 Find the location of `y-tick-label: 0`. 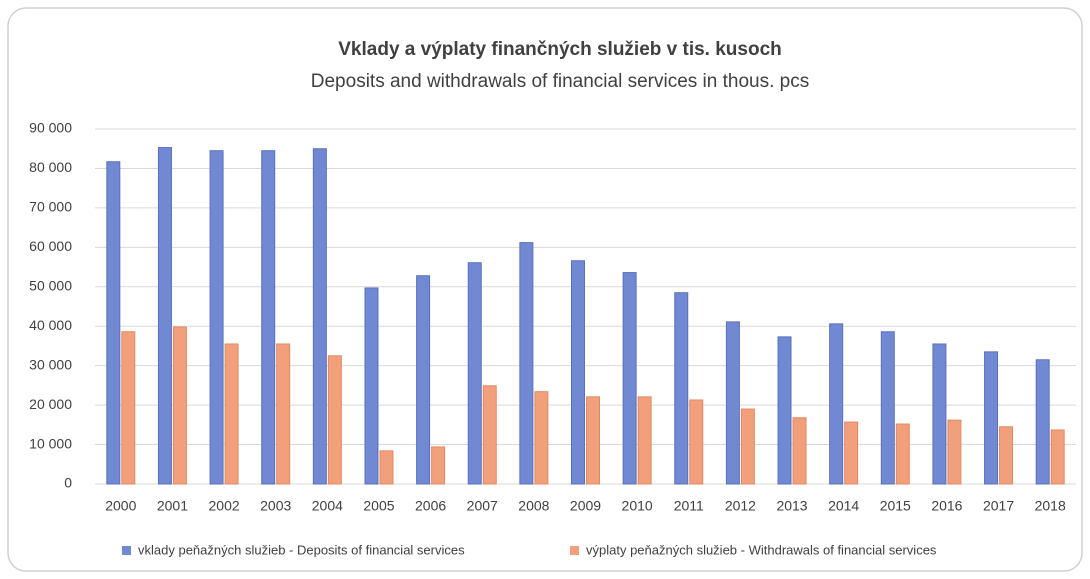

y-tick-label: 0 is located at coordinates (68, 483).